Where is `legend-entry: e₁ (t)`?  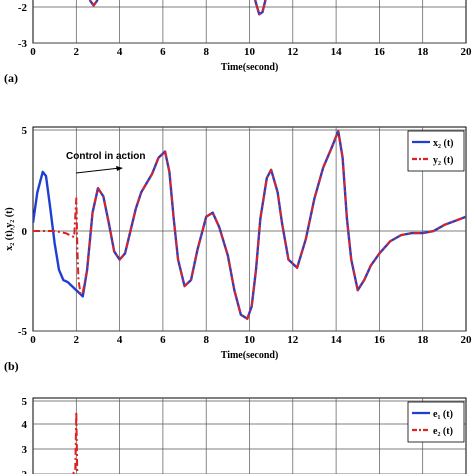 legend-entry: e₁ (t) is located at coordinates (443, 414).